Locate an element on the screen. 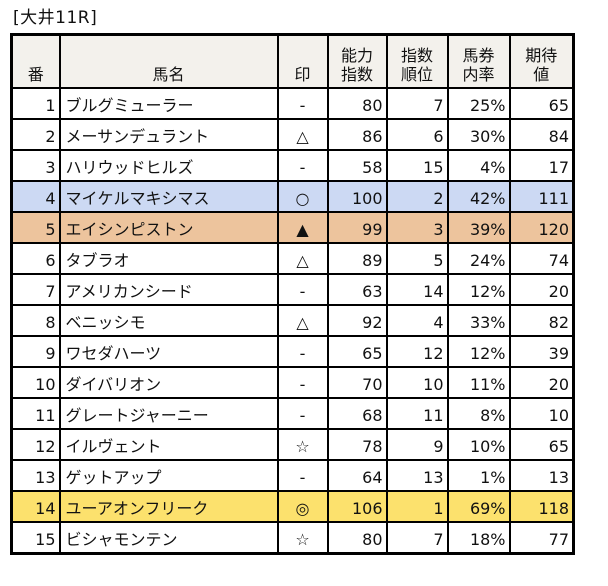 Image resolution: width=608 pixels, height=586 pixels. table-row: 8 ベニッシモ △ 92 4 33% 82 is located at coordinates (292, 320).